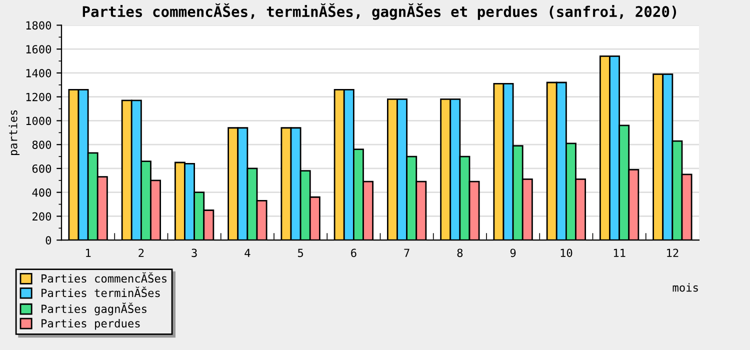 This screenshot has width=750, height=350. Describe the element at coordinates (620, 252) in the screenshot. I see `x-tick-label: 11` at that location.